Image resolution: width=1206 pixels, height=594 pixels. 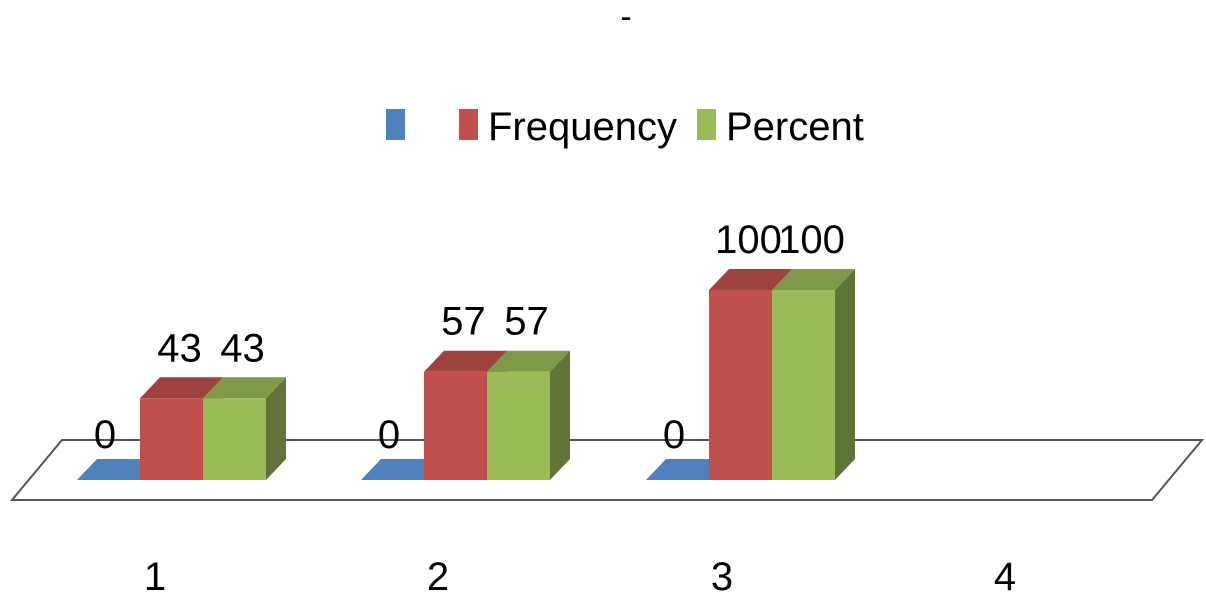 What do you see at coordinates (748, 240) in the screenshot?
I see `data-label-frequency-cat-3: 100` at bounding box center [748, 240].